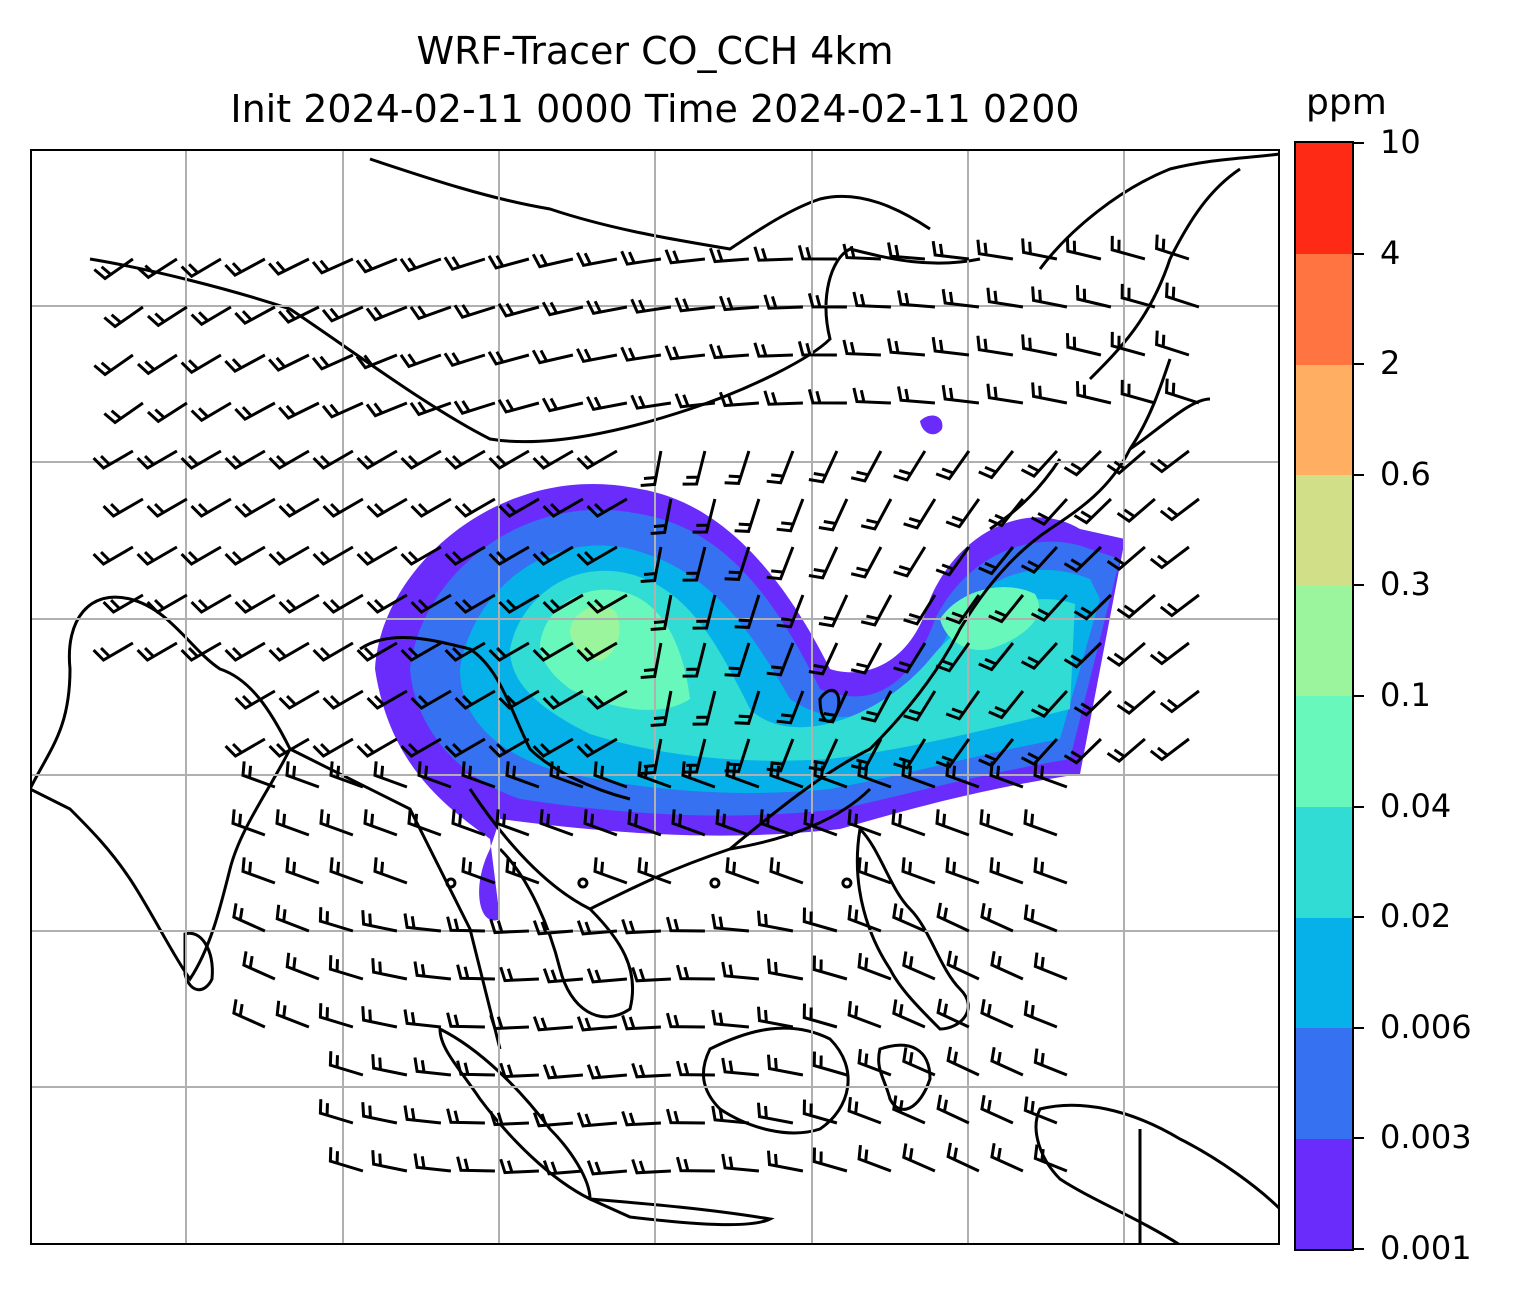  What do you see at coordinates (931, 425) in the screenshot?
I see `plume-patch-north` at bounding box center [931, 425].